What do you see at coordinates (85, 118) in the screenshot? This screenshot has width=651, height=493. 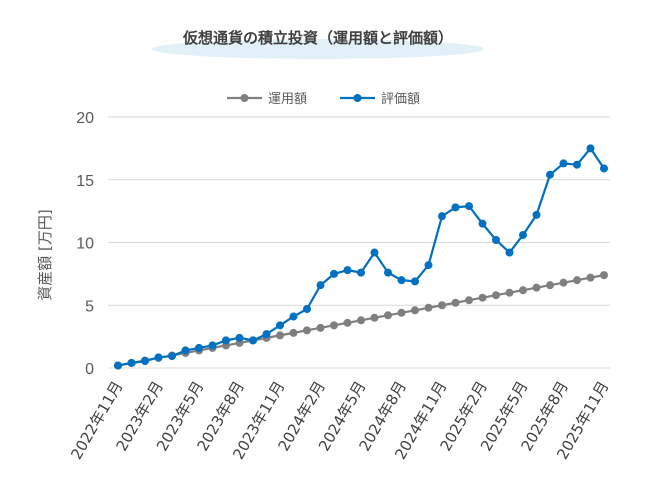 I see `y-tick-label: 20` at bounding box center [85, 118].